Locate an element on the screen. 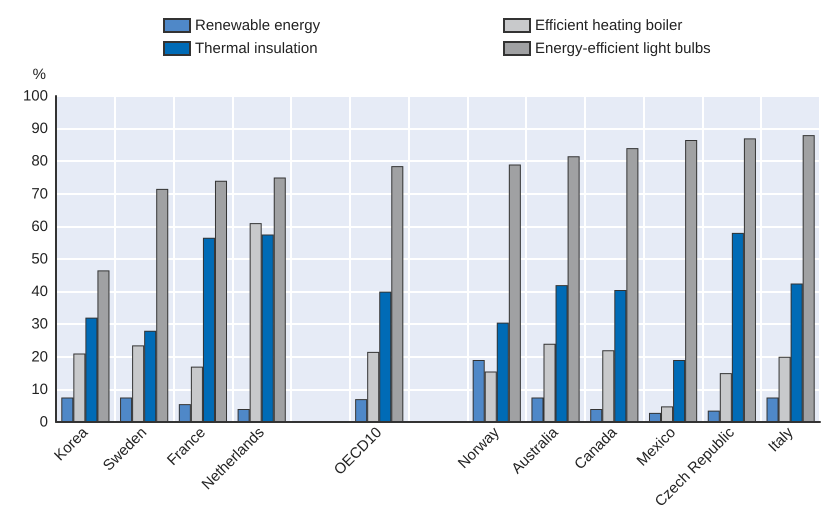 The image size is (830, 530). y-tick-label: 70 is located at coordinates (39, 193).